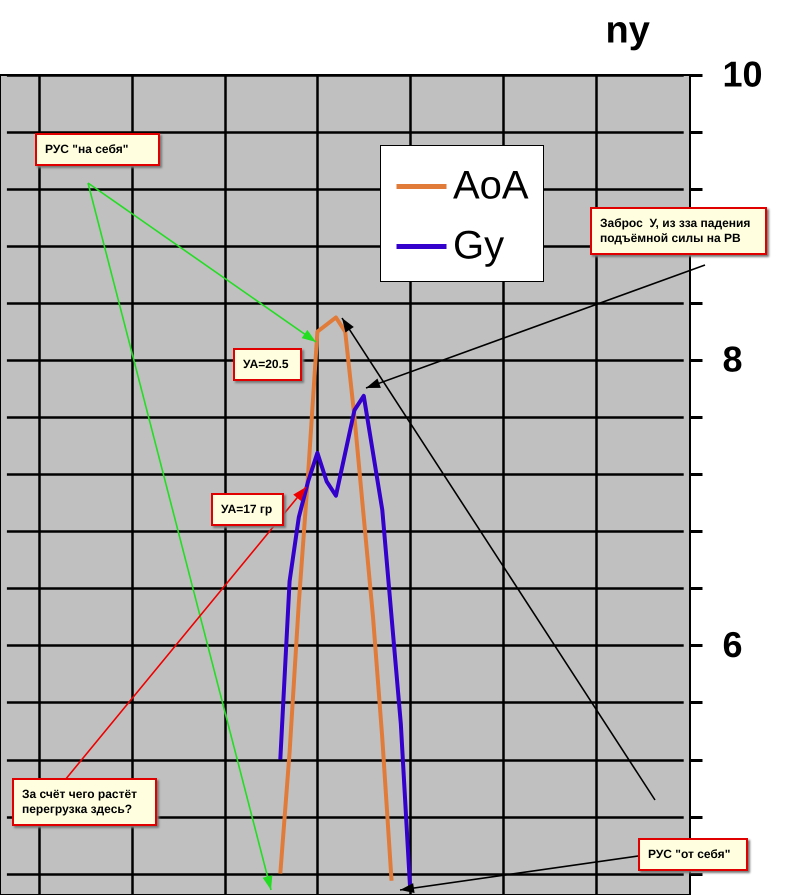 Image resolution: width=787 pixels, height=895 pixels. Describe the element at coordinates (742, 74) in the screenshot. I see `y-tick-label: 10` at that location.